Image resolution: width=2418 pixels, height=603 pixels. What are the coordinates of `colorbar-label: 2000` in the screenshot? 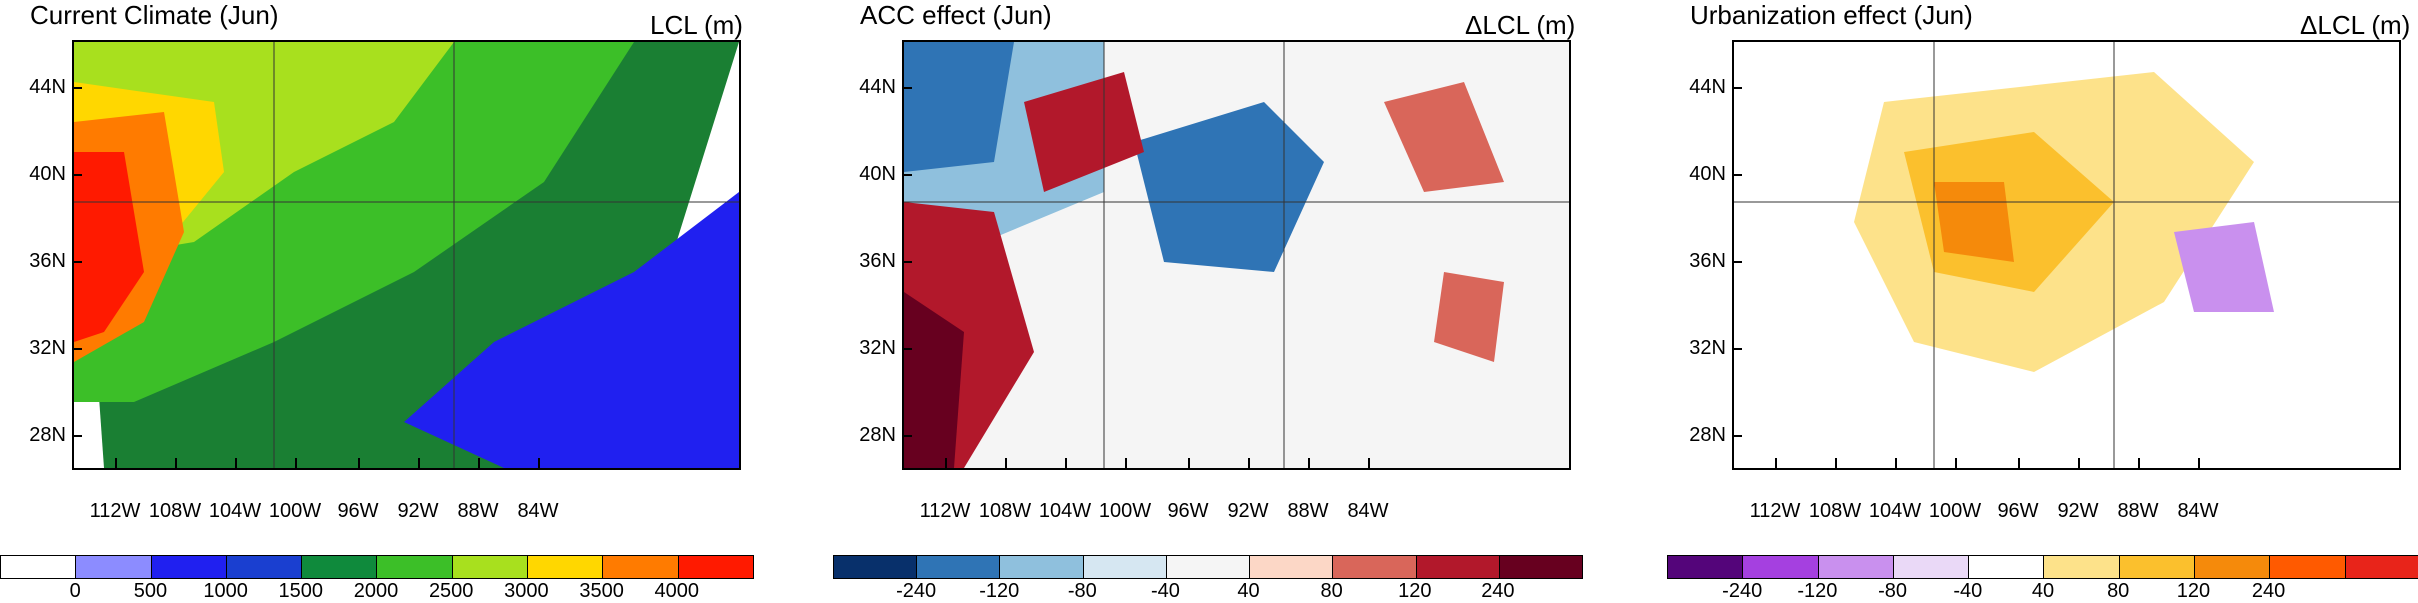 It's located at (376, 591).